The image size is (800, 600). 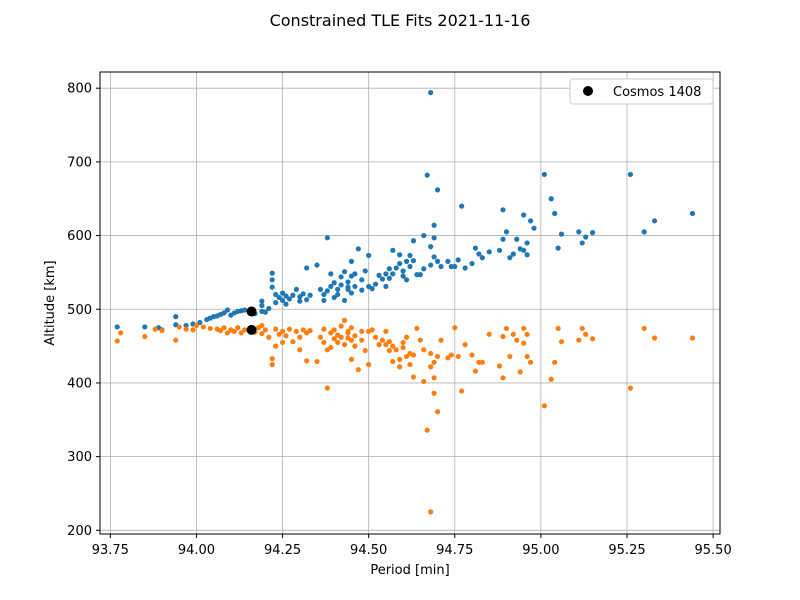 I want to click on legend: Cosmos 1408, so click(x=641, y=91).